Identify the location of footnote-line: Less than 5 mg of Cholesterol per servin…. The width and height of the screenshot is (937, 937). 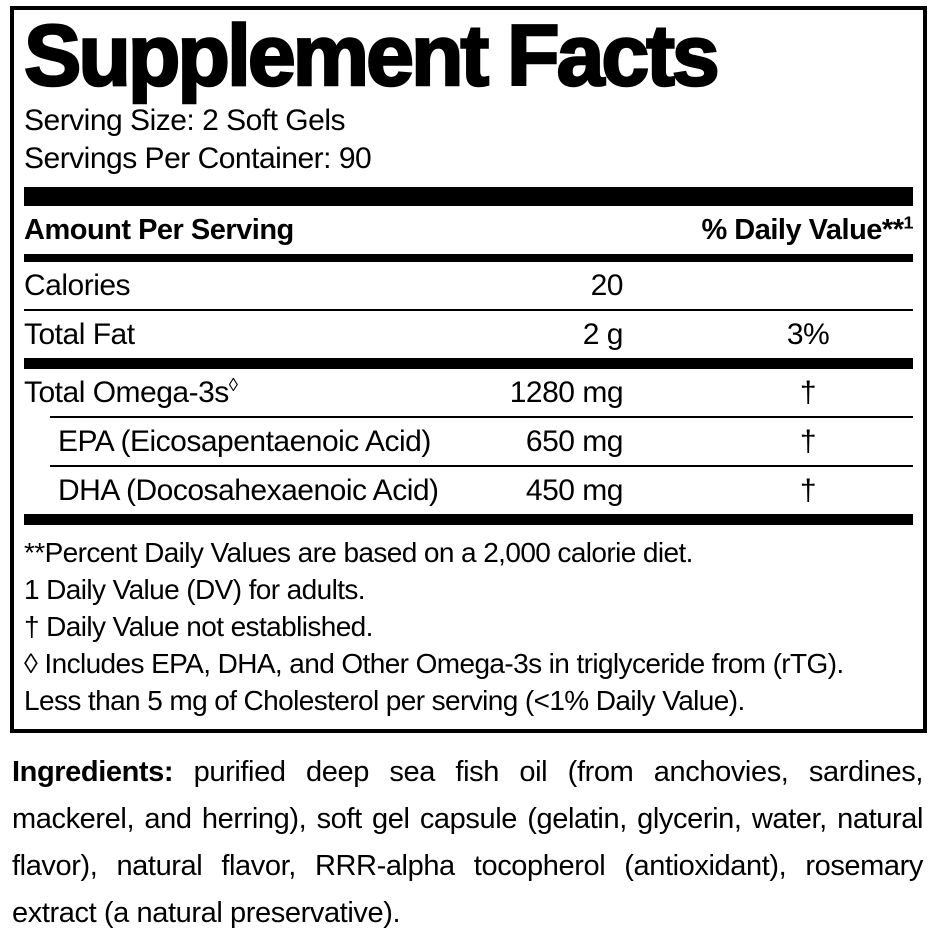
(384, 701).